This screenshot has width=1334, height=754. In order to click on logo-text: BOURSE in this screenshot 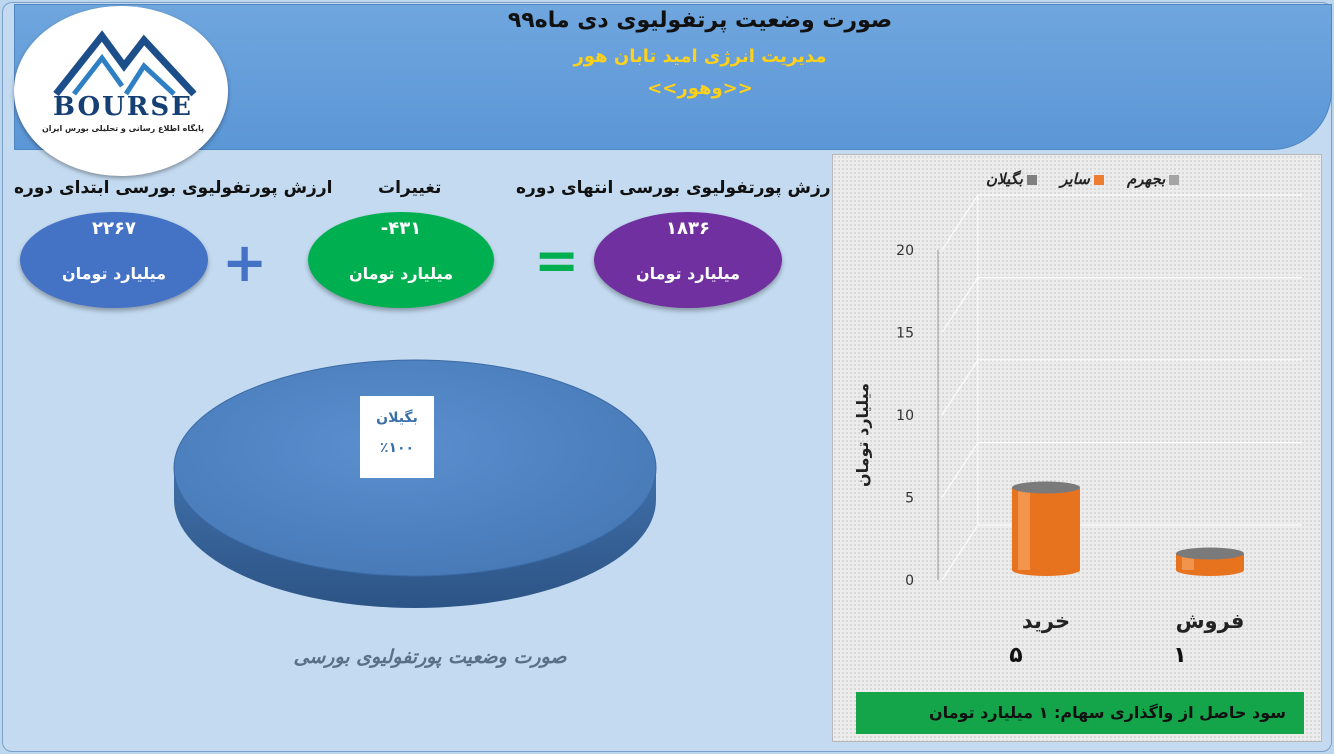, I will do `click(123, 107)`.